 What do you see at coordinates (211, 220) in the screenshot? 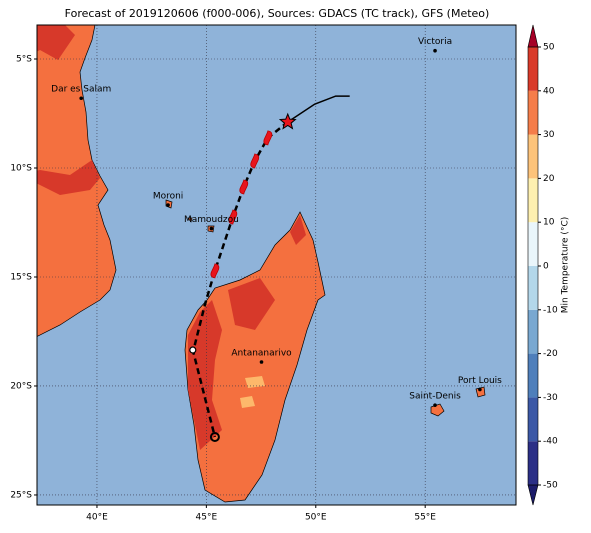
I see `city-label: Mamoudzou` at bounding box center [211, 220].